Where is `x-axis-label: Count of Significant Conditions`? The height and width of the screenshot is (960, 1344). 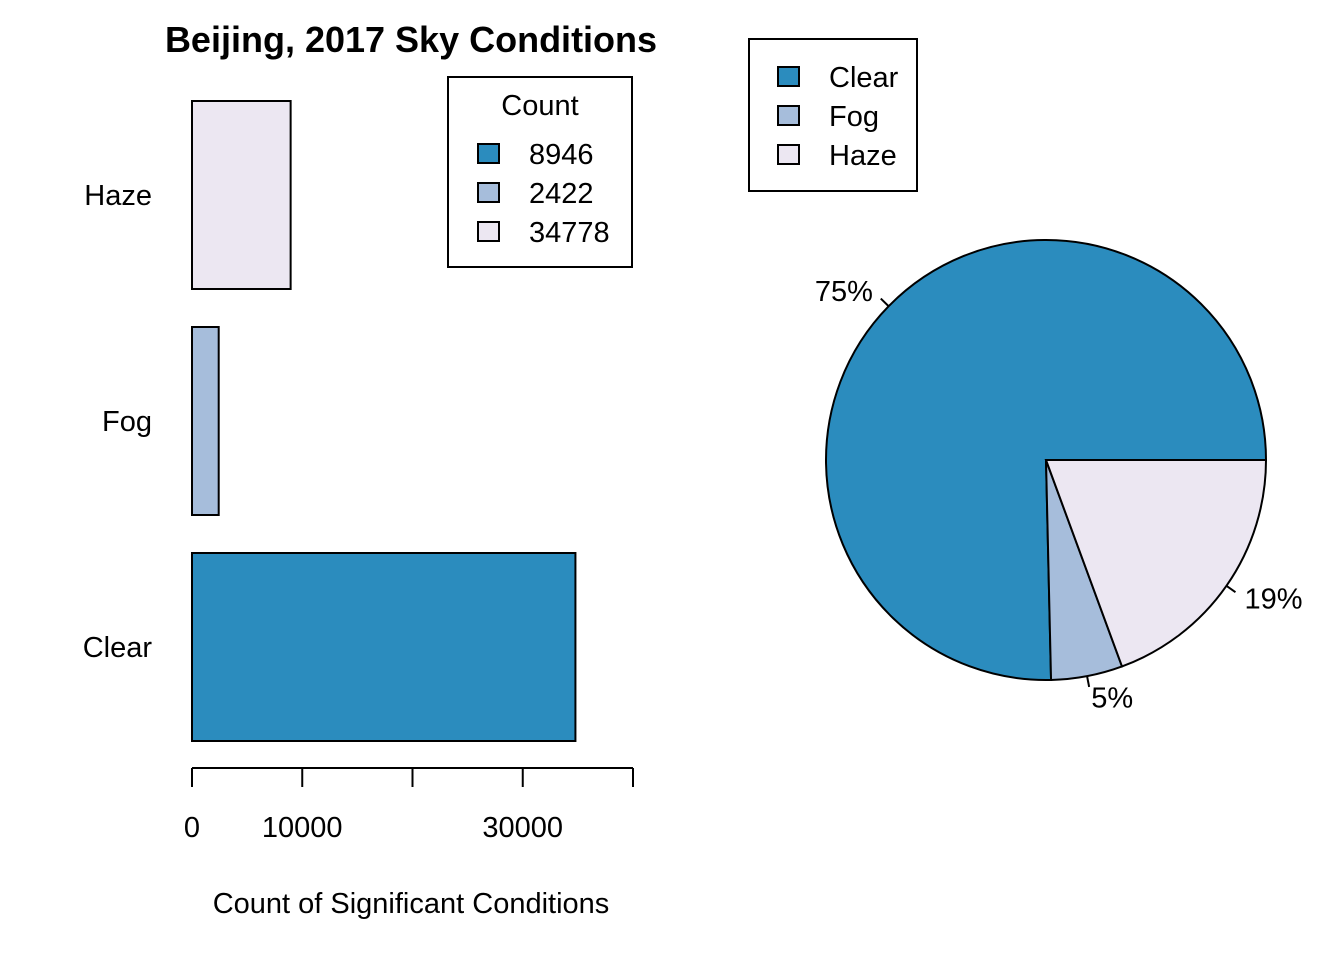 x-axis-label: Count of Significant Conditions is located at coordinates (411, 904).